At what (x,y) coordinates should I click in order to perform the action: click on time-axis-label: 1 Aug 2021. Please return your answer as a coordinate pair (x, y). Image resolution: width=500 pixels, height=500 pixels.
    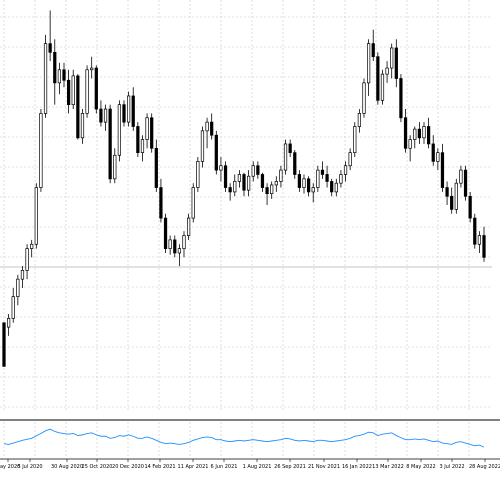
    Looking at the image, I should click on (257, 467).